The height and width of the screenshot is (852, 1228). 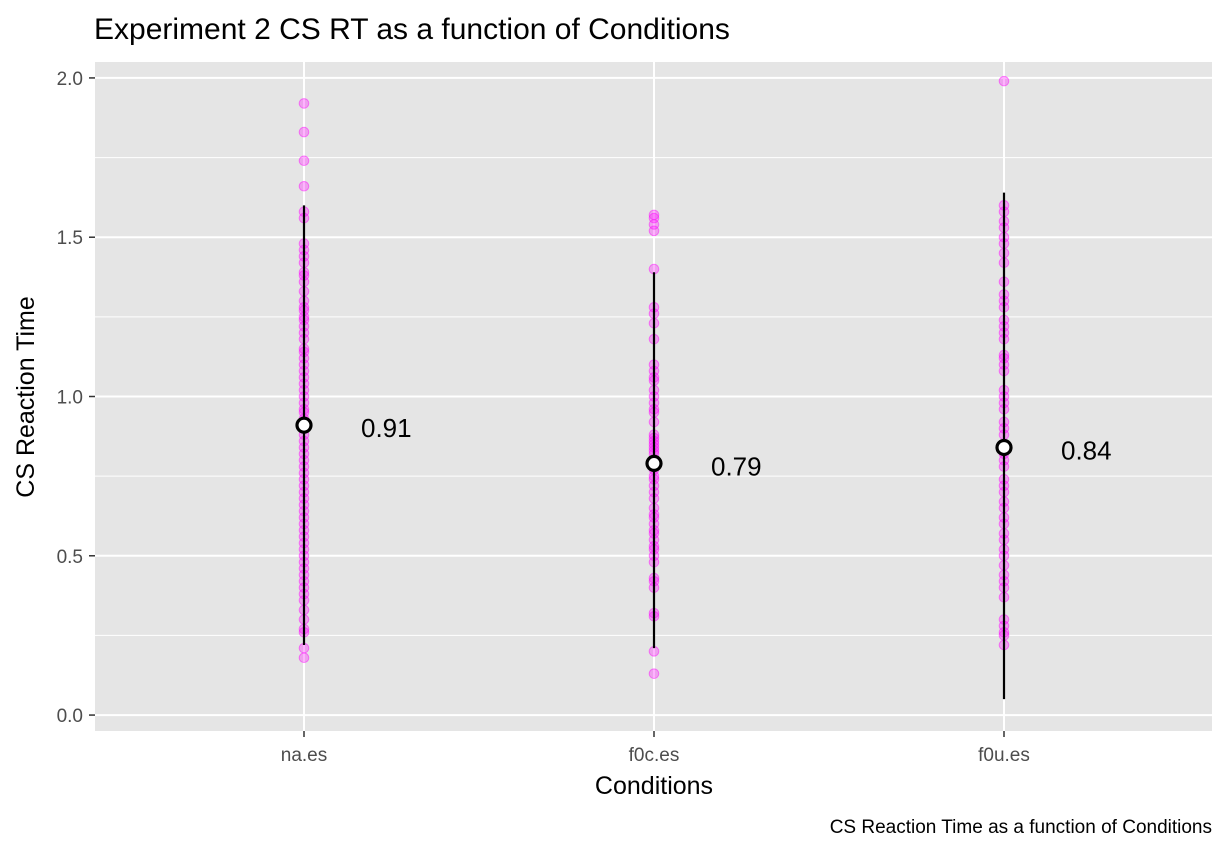 What do you see at coordinates (1004, 755) in the screenshot?
I see `x-tick-label: f0u.es` at bounding box center [1004, 755].